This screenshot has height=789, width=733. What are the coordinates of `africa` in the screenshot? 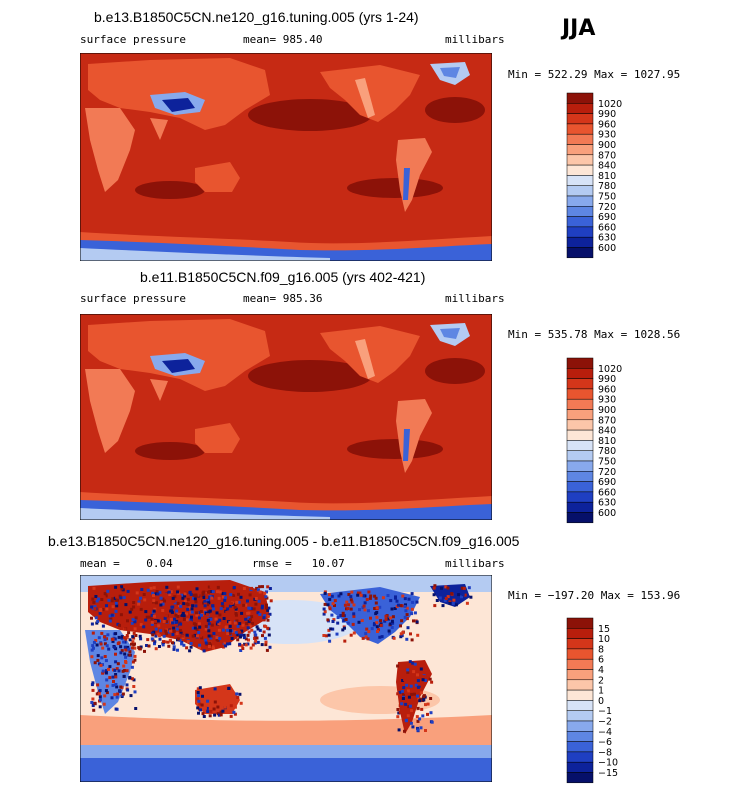 It's located at (110, 411).